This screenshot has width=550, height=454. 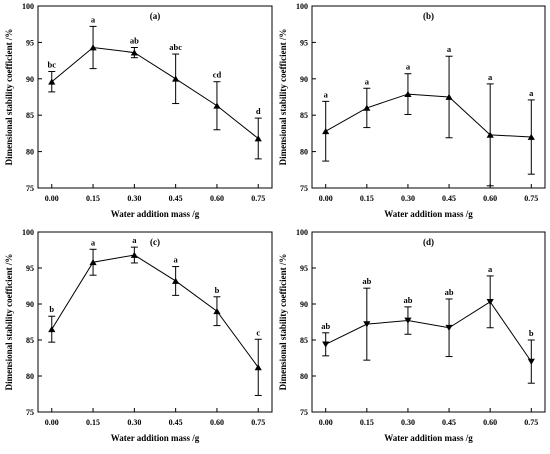 What do you see at coordinates (428, 16) in the screenshot?
I see `panel-label: (b)` at bounding box center [428, 16].